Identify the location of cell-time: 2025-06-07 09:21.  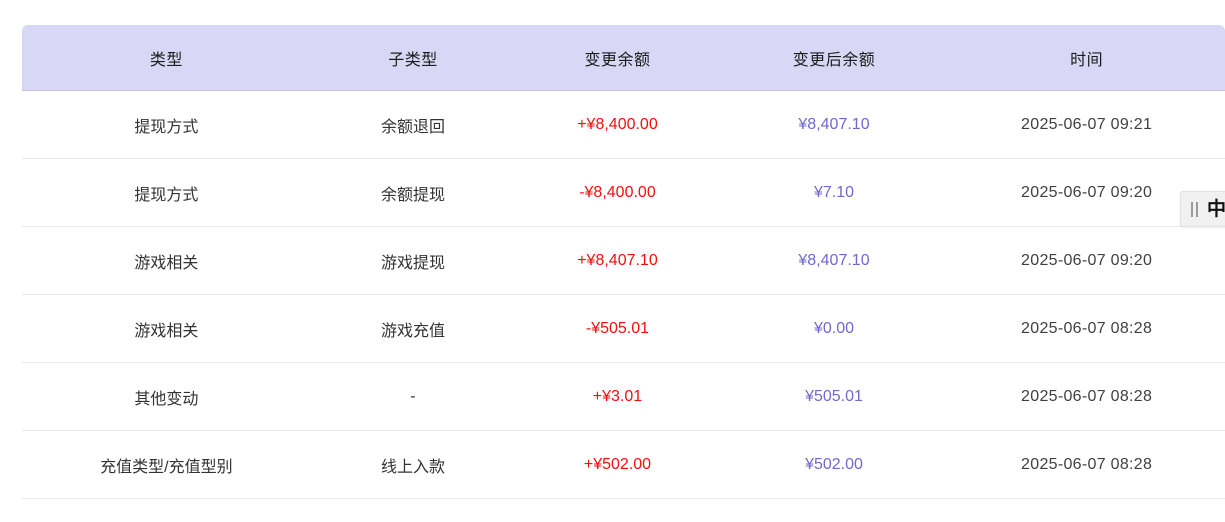
(1087, 124).